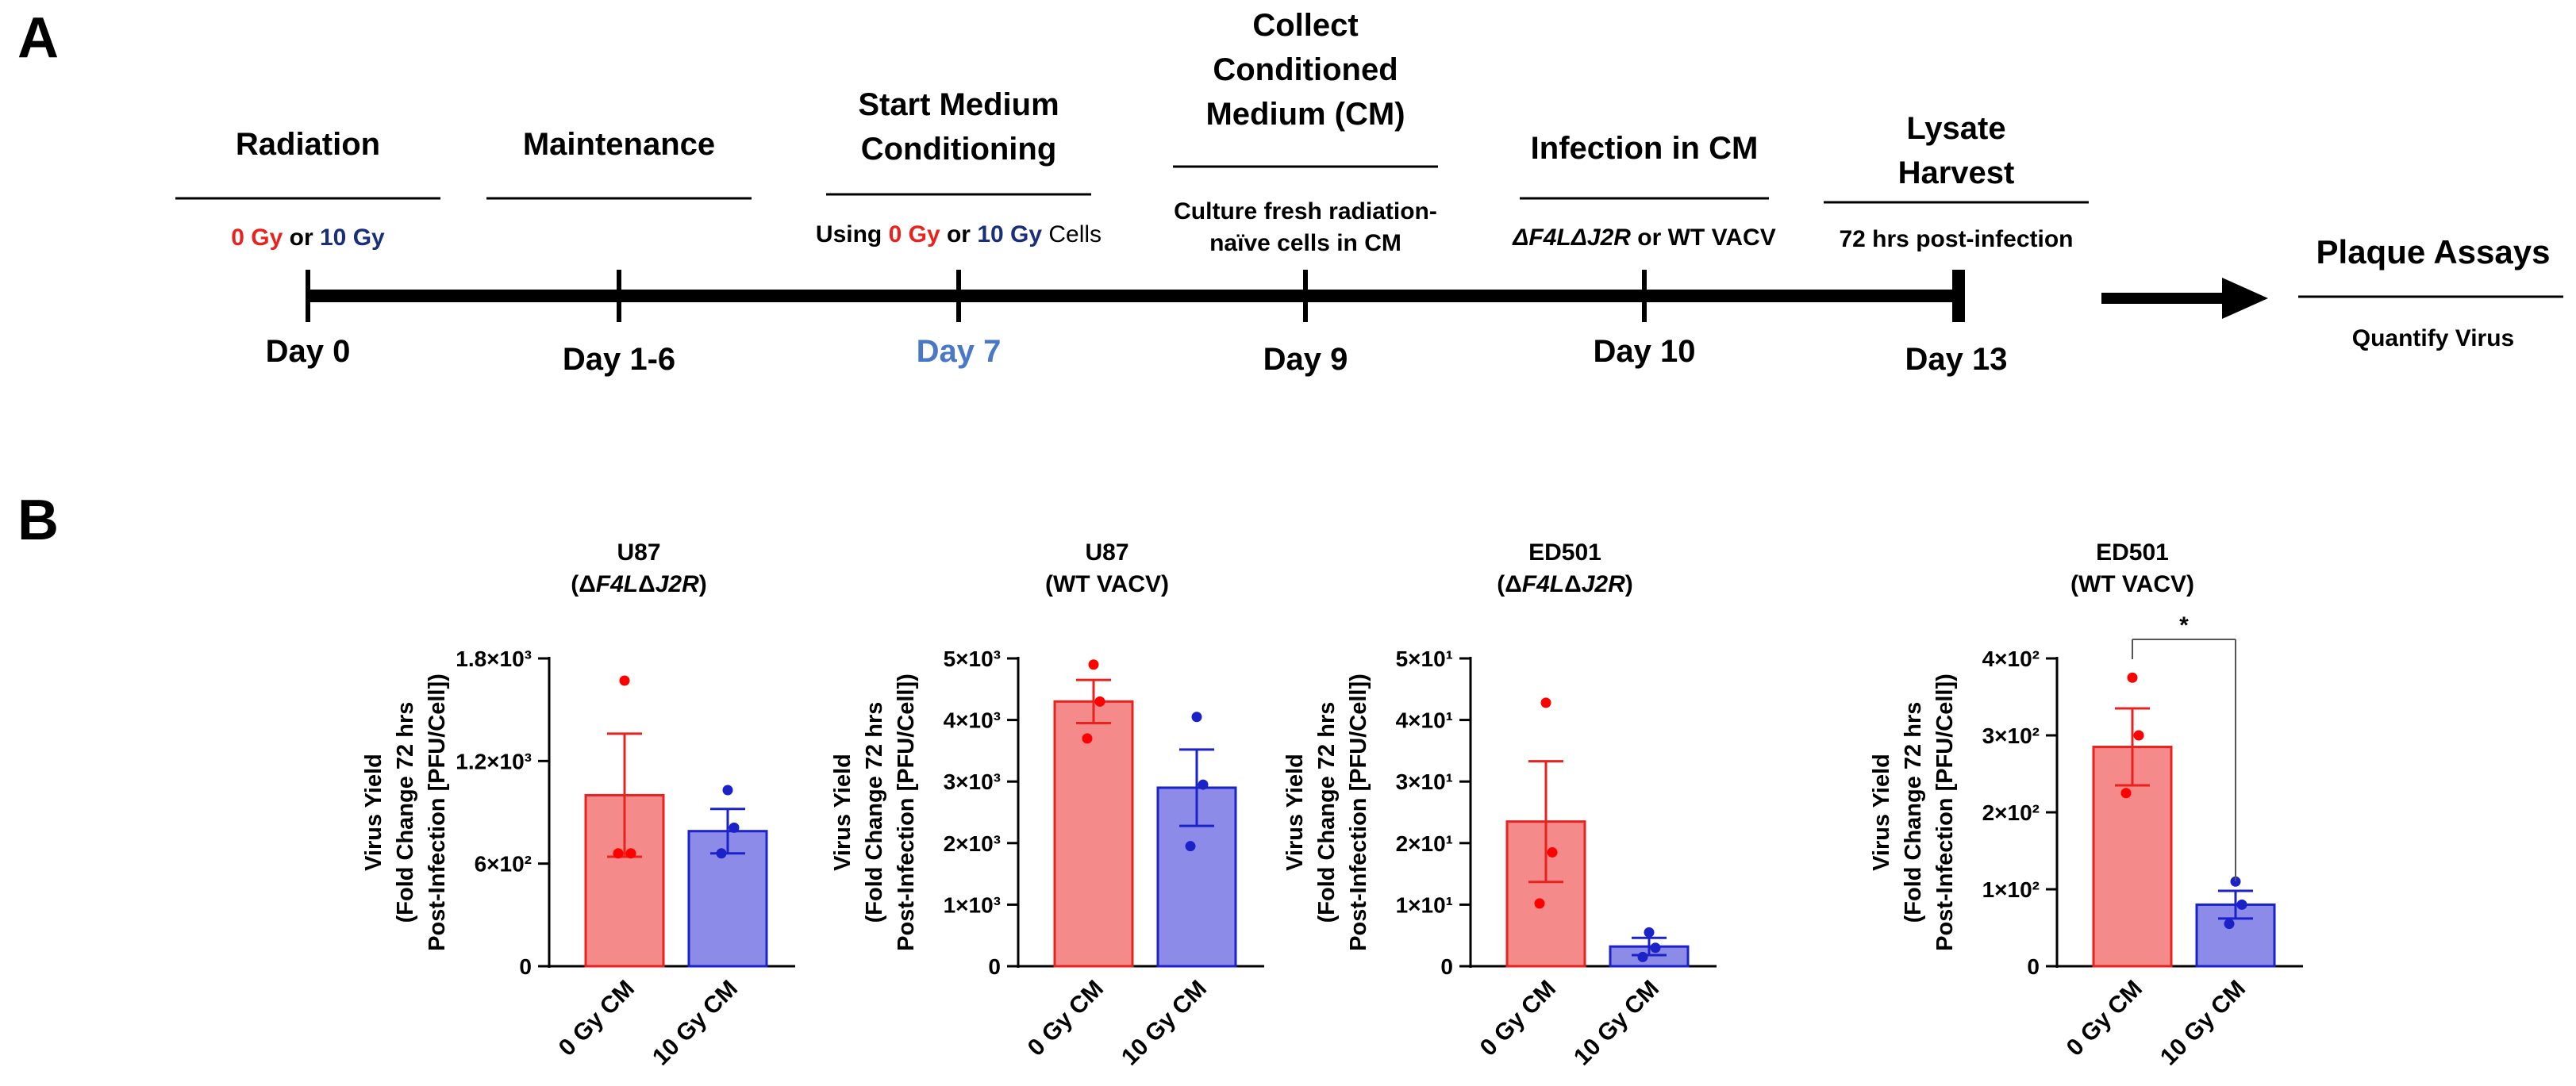 This screenshot has width=2576, height=1086. What do you see at coordinates (494, 659) in the screenshot?
I see `y-tick-label: 1.8×10³` at bounding box center [494, 659].